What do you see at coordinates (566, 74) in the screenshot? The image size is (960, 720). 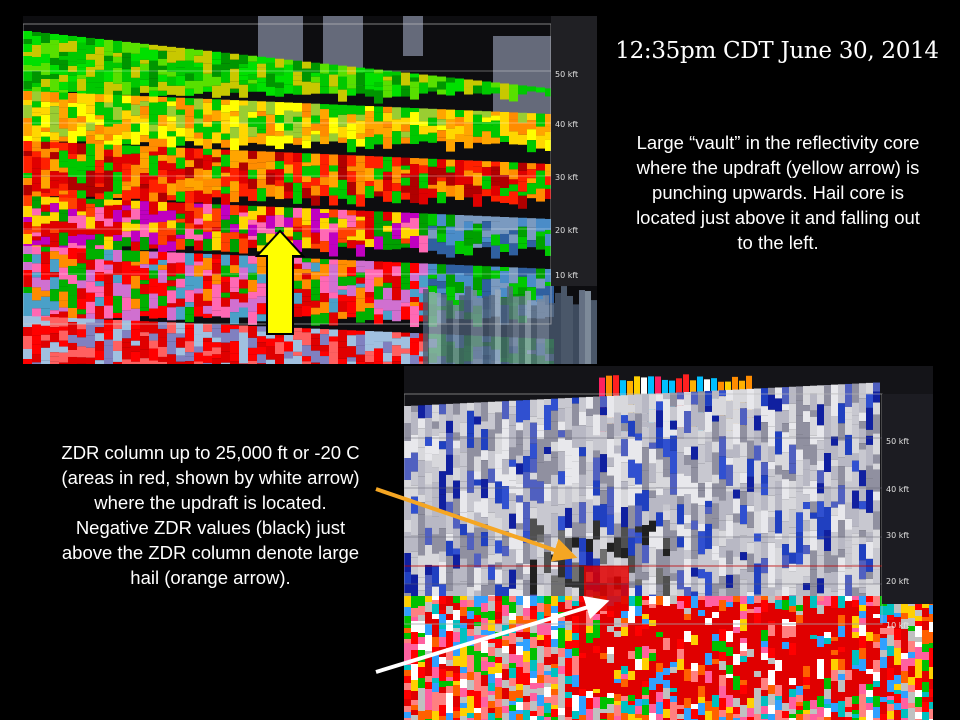 I see `height-label-top-0: 50 kft` at bounding box center [566, 74].